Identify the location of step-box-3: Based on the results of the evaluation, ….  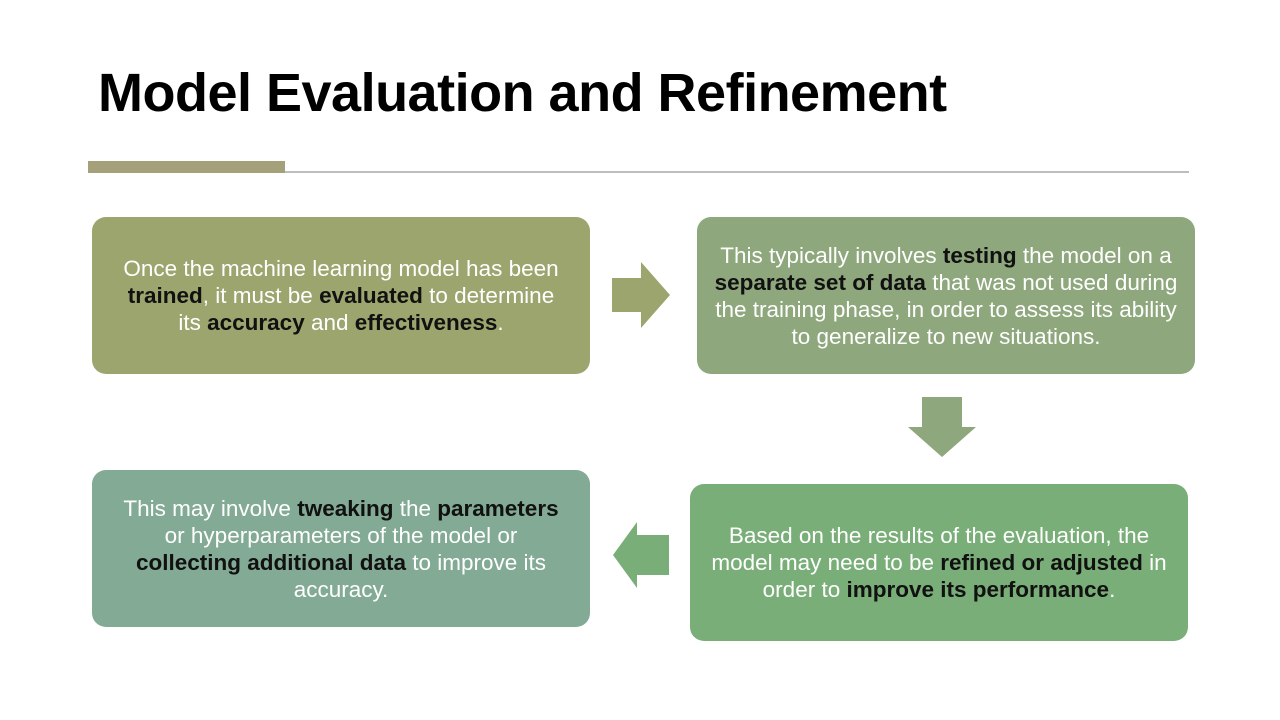
(939, 562).